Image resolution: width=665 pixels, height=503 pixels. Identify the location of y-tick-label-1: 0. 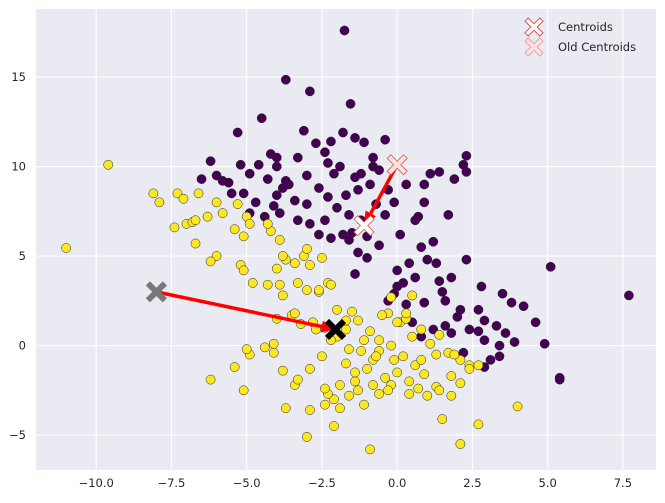
(22, 346).